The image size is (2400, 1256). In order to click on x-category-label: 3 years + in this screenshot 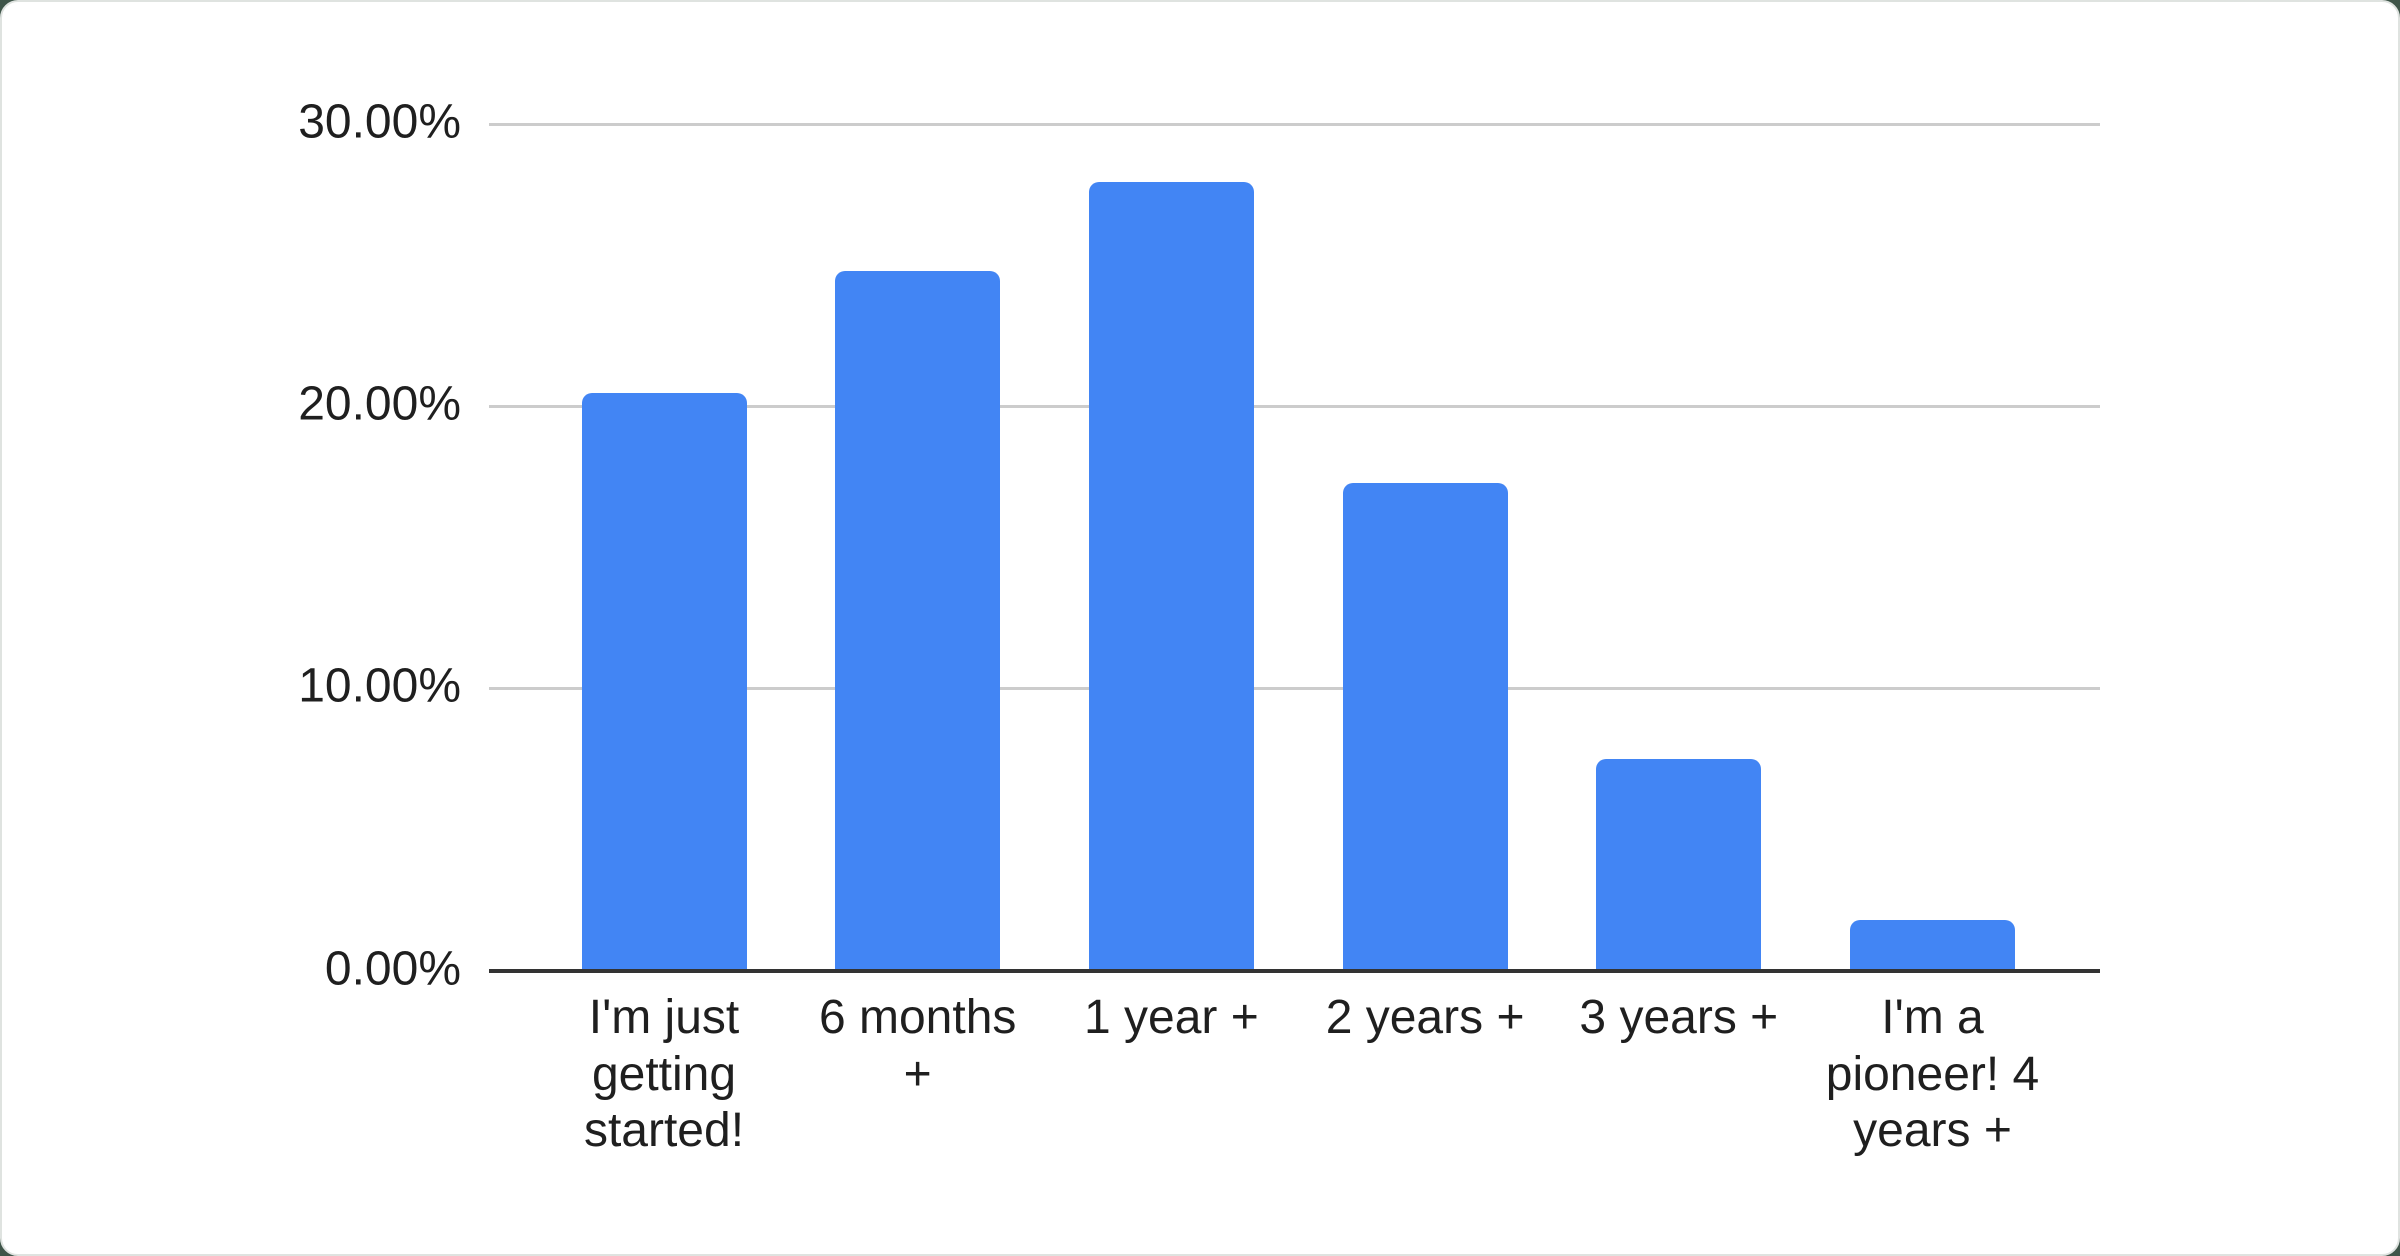, I will do `click(1679, 1017)`.